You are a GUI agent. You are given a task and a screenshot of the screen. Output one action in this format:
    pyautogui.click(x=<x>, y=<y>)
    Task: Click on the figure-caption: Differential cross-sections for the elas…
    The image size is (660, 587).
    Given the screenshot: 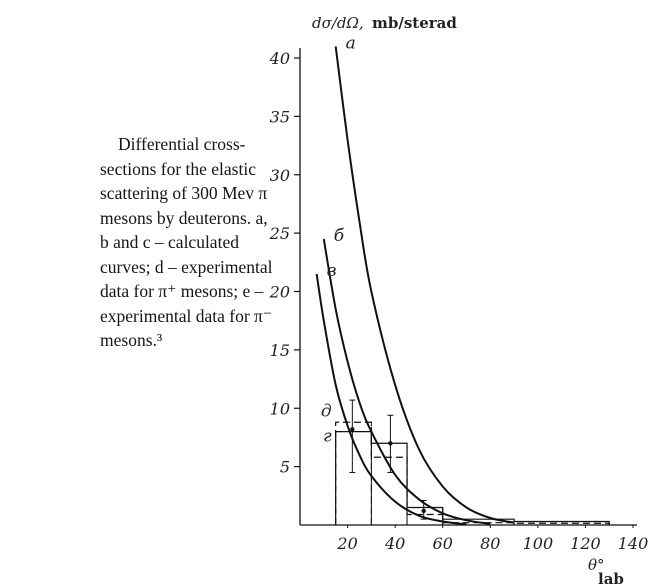 What is the action you would take?
    pyautogui.click(x=190, y=242)
    